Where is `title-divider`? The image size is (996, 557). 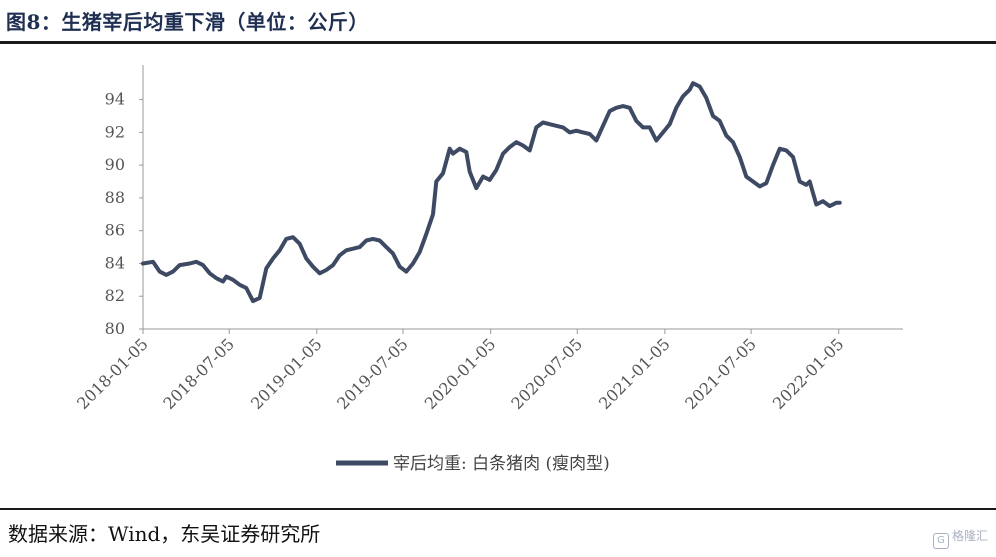
title-divider is located at coordinates (498, 42).